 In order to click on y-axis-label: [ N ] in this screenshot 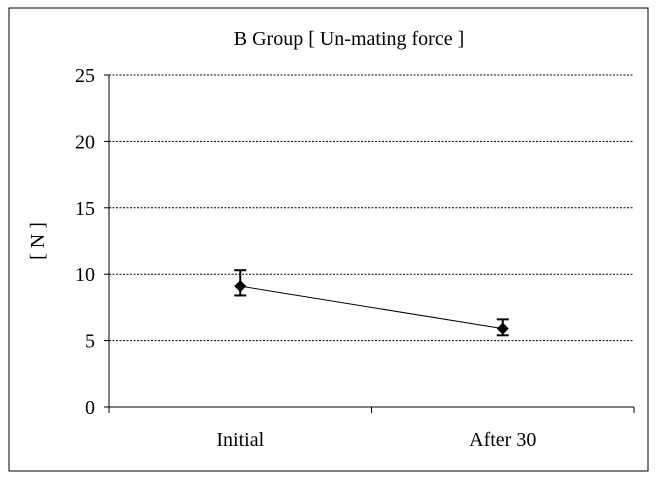, I will do `click(38, 241)`.